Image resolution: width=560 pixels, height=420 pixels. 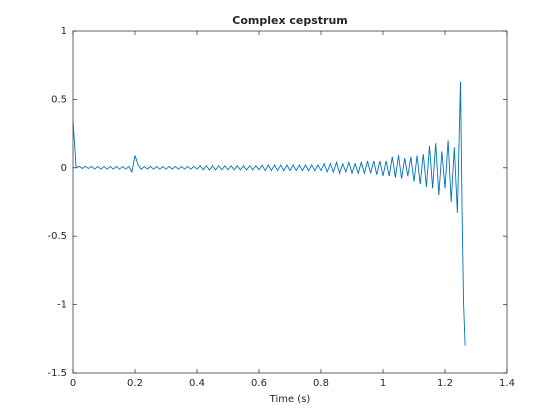 I want to click on y-tick-label: -1.5, so click(x=57, y=373).